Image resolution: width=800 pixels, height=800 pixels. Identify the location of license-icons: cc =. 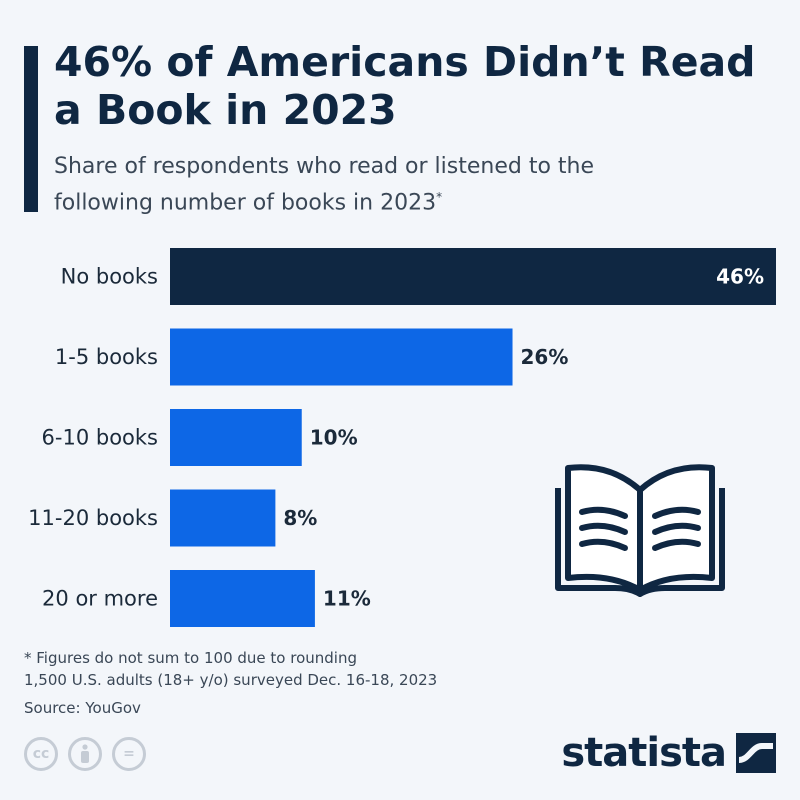
(85, 754).